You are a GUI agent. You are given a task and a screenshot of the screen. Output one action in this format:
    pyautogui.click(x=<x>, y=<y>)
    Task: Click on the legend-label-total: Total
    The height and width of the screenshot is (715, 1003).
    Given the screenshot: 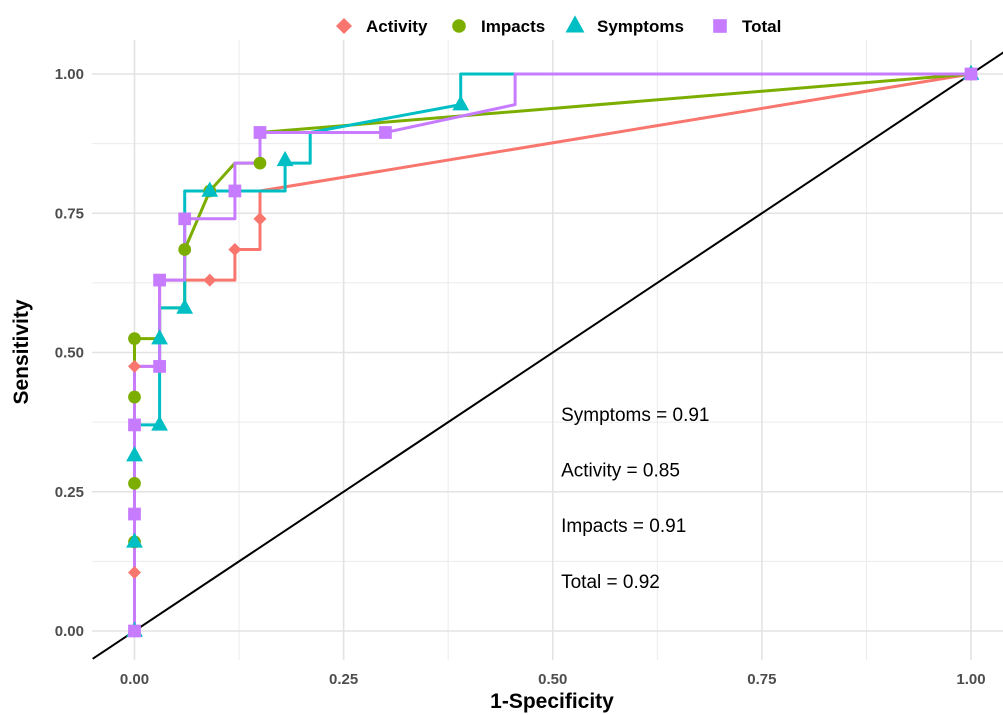 What is the action you would take?
    pyautogui.click(x=761, y=26)
    